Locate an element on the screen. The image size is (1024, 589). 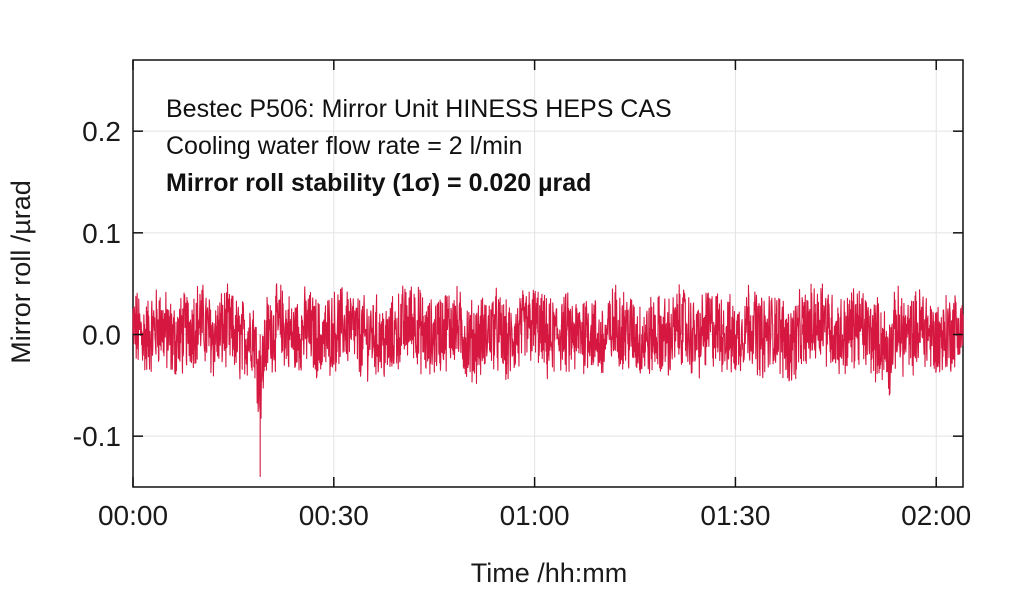
x-tick-label: 01:30 is located at coordinates (735, 515).